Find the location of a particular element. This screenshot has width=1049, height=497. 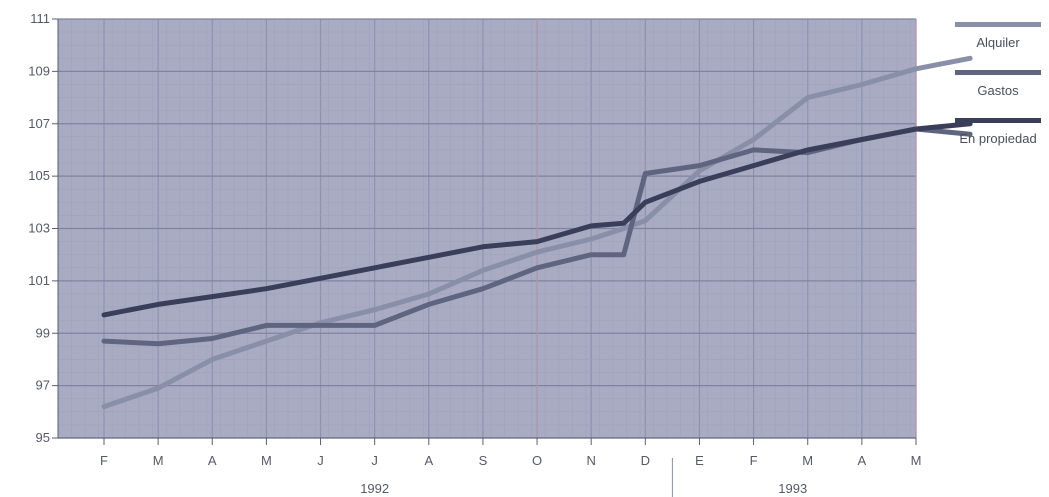

x-tick-label: E is located at coordinates (699, 460).